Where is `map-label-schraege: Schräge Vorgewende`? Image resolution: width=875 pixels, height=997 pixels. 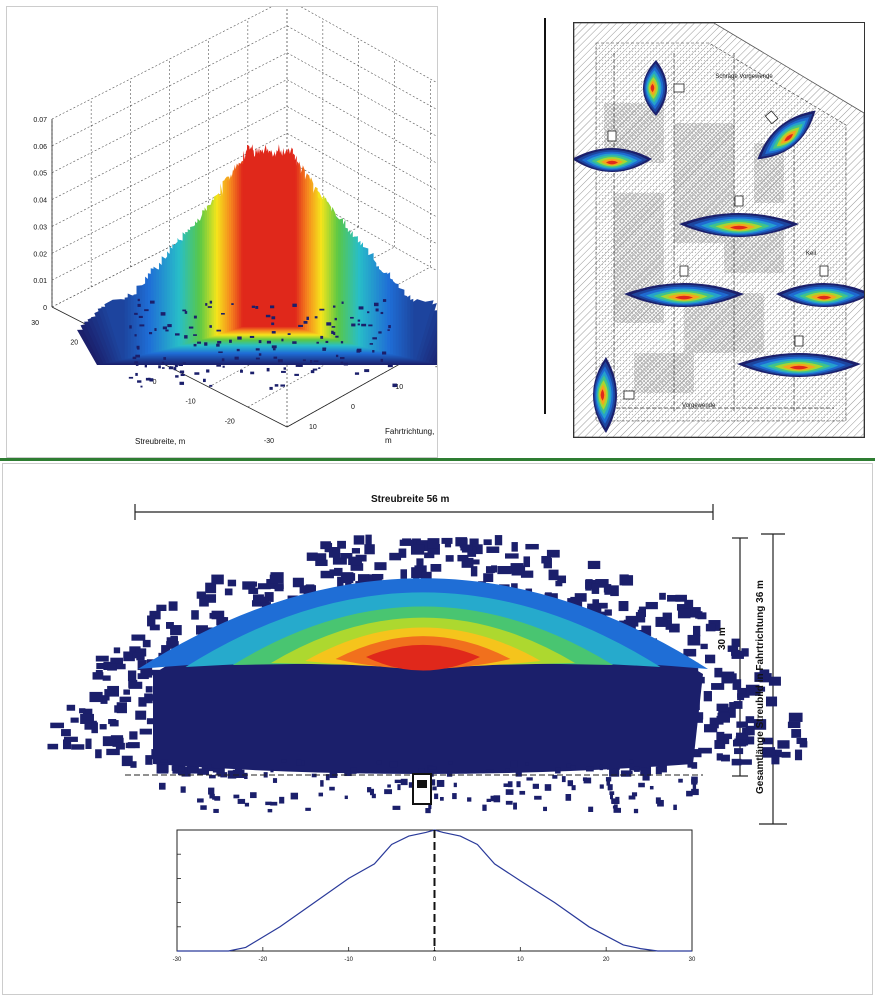 map-label-schraege: Schräge Vorgewende is located at coordinates (744, 77).